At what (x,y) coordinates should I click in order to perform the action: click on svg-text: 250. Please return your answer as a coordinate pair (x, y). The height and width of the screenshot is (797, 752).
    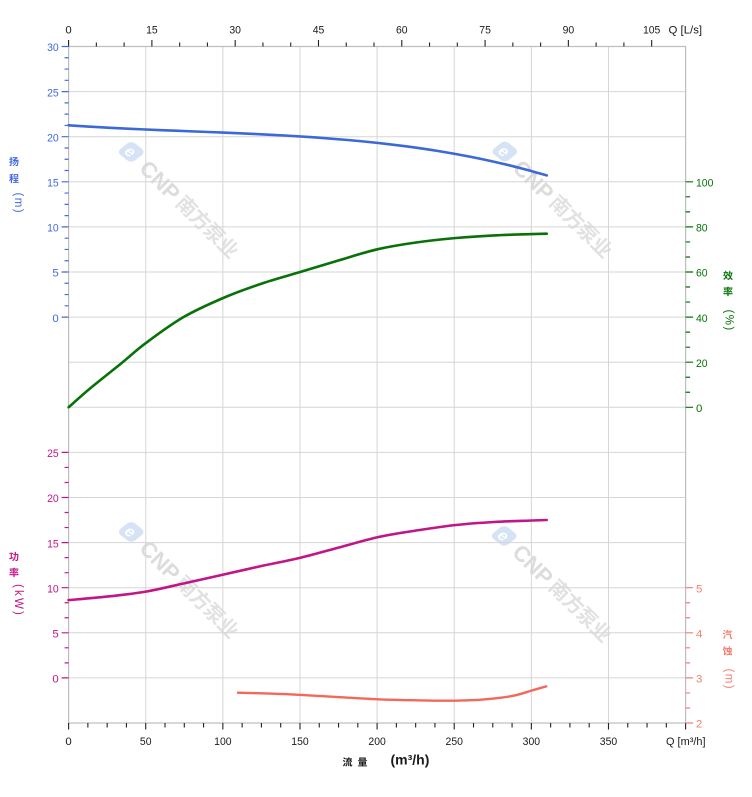
    Looking at the image, I should click on (454, 742).